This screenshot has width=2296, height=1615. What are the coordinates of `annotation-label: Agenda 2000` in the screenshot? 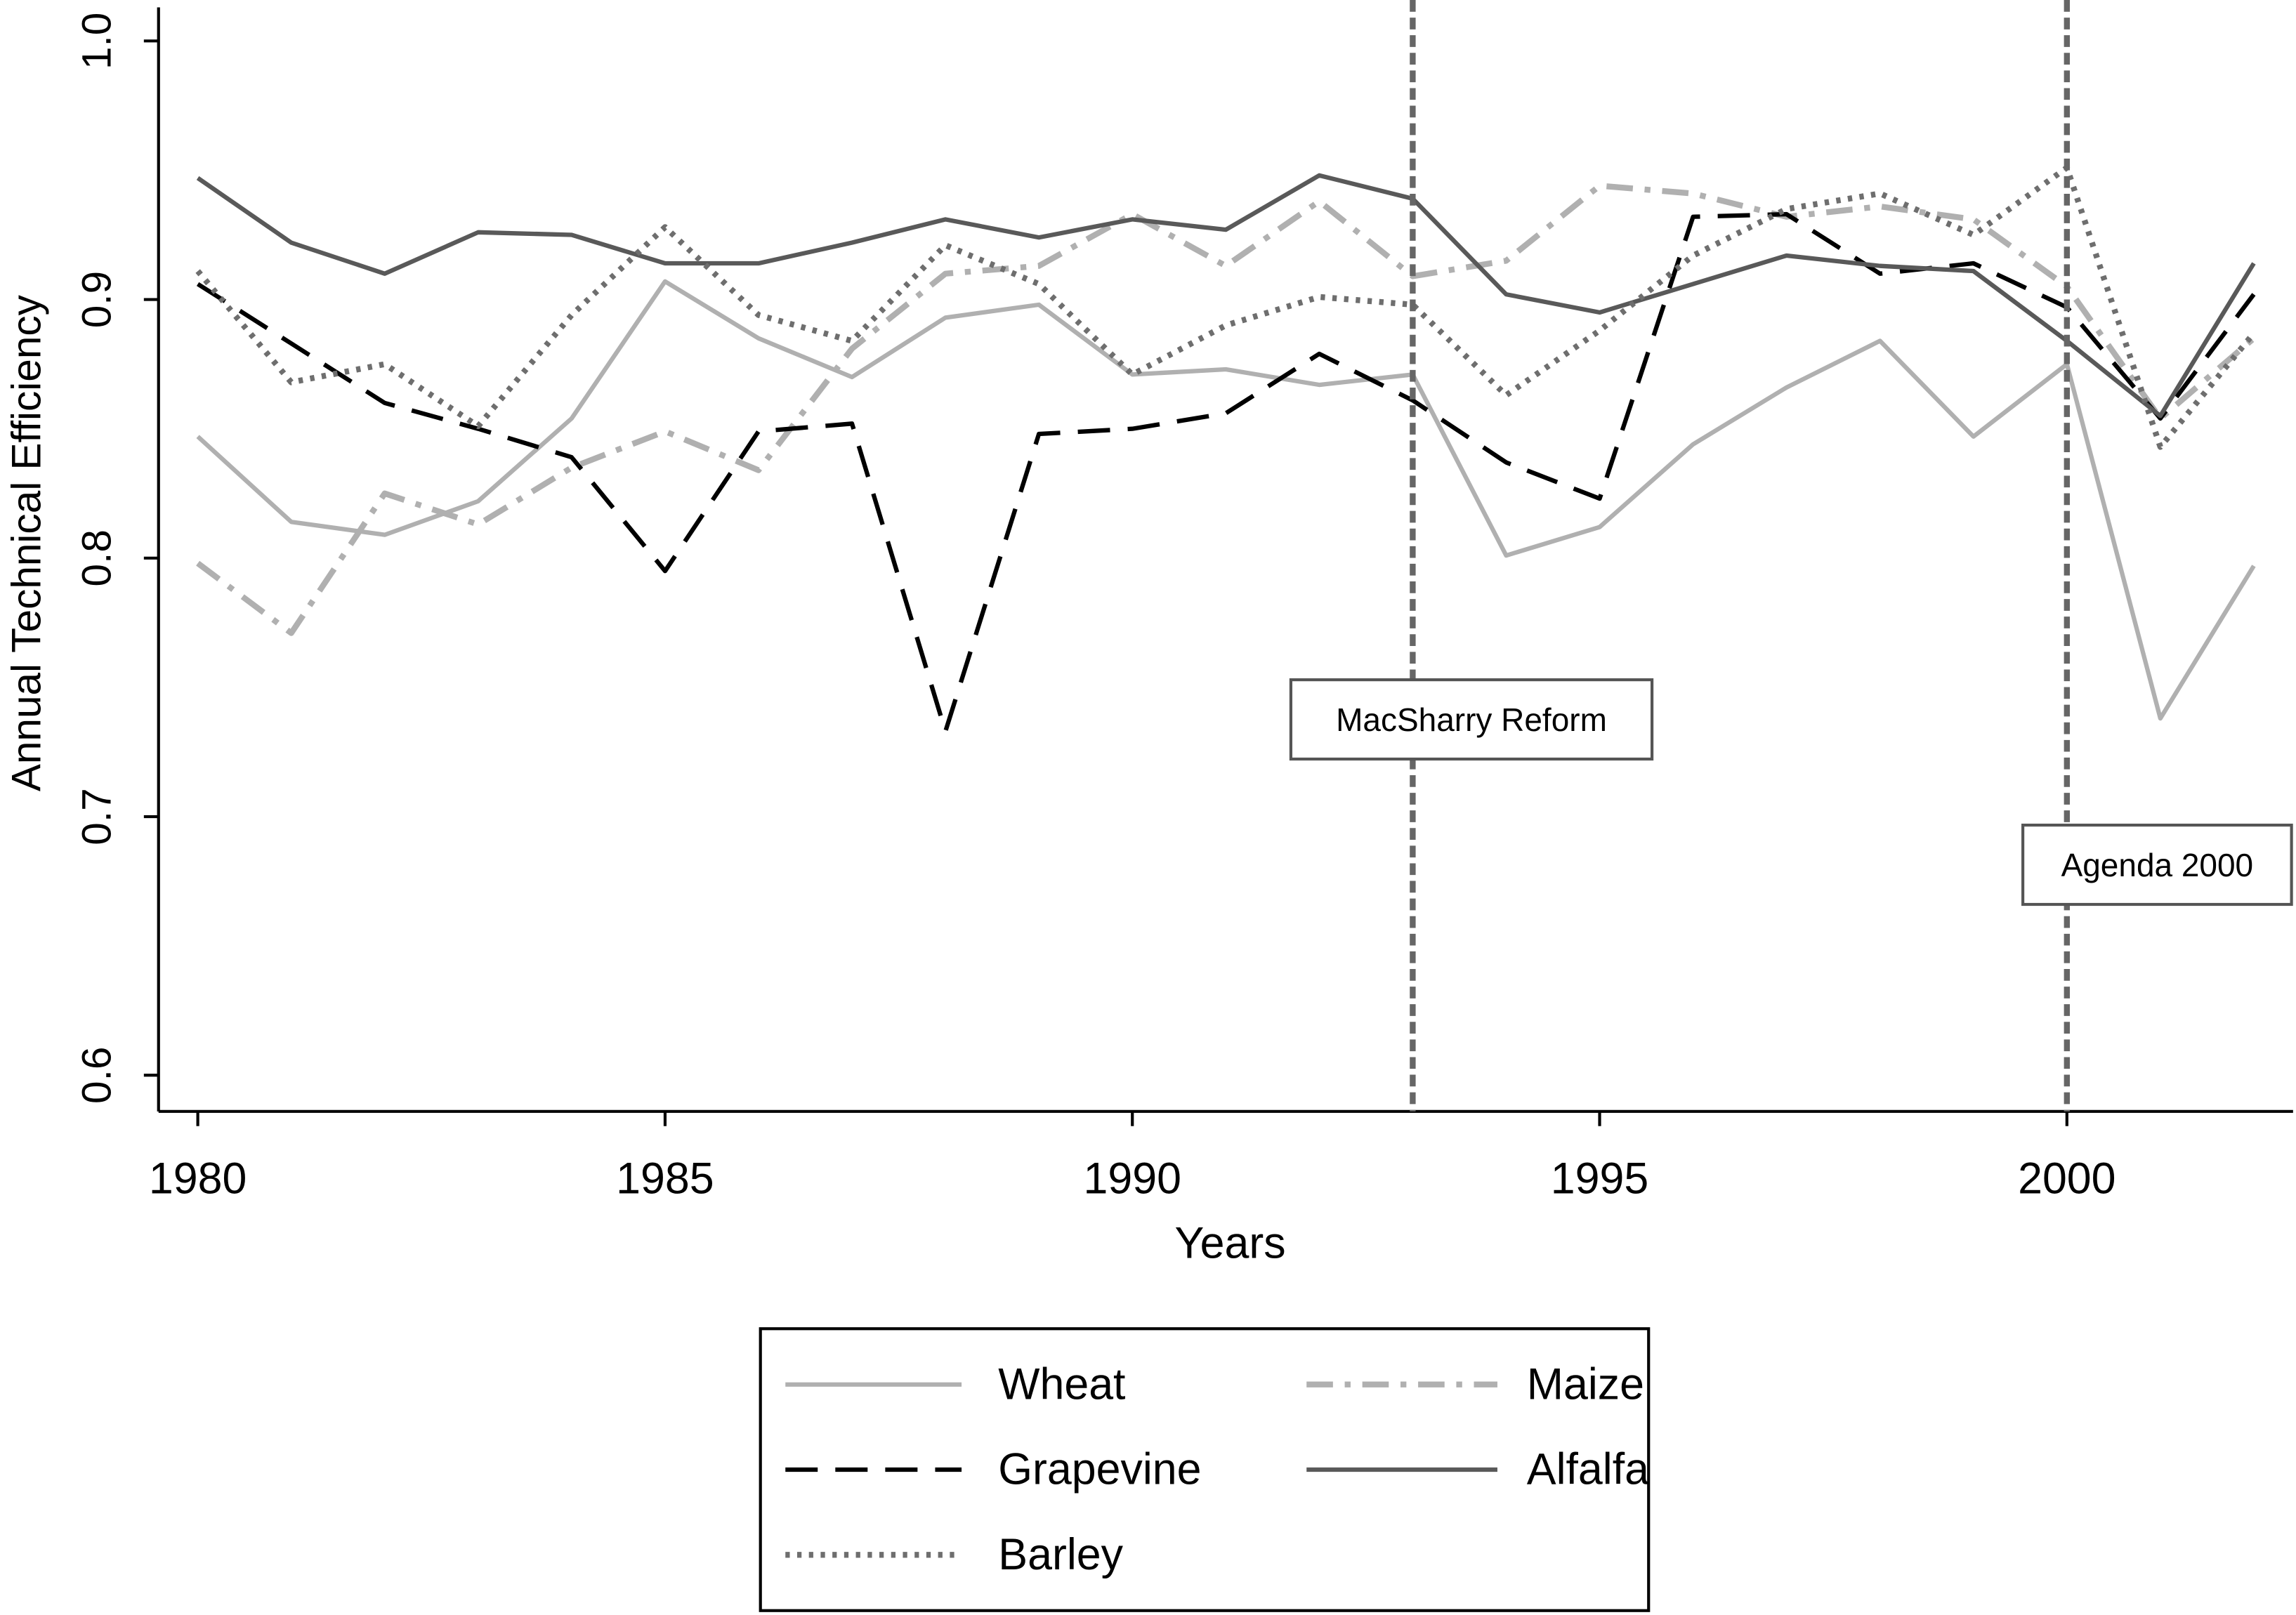 It's located at (2157, 865).